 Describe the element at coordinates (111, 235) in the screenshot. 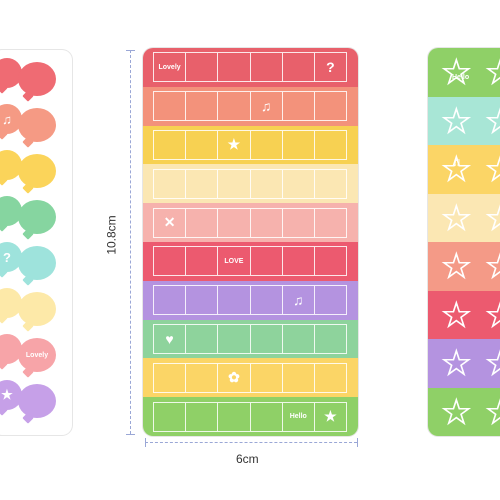

I see `height-dimension-label: 10.8cm` at that location.